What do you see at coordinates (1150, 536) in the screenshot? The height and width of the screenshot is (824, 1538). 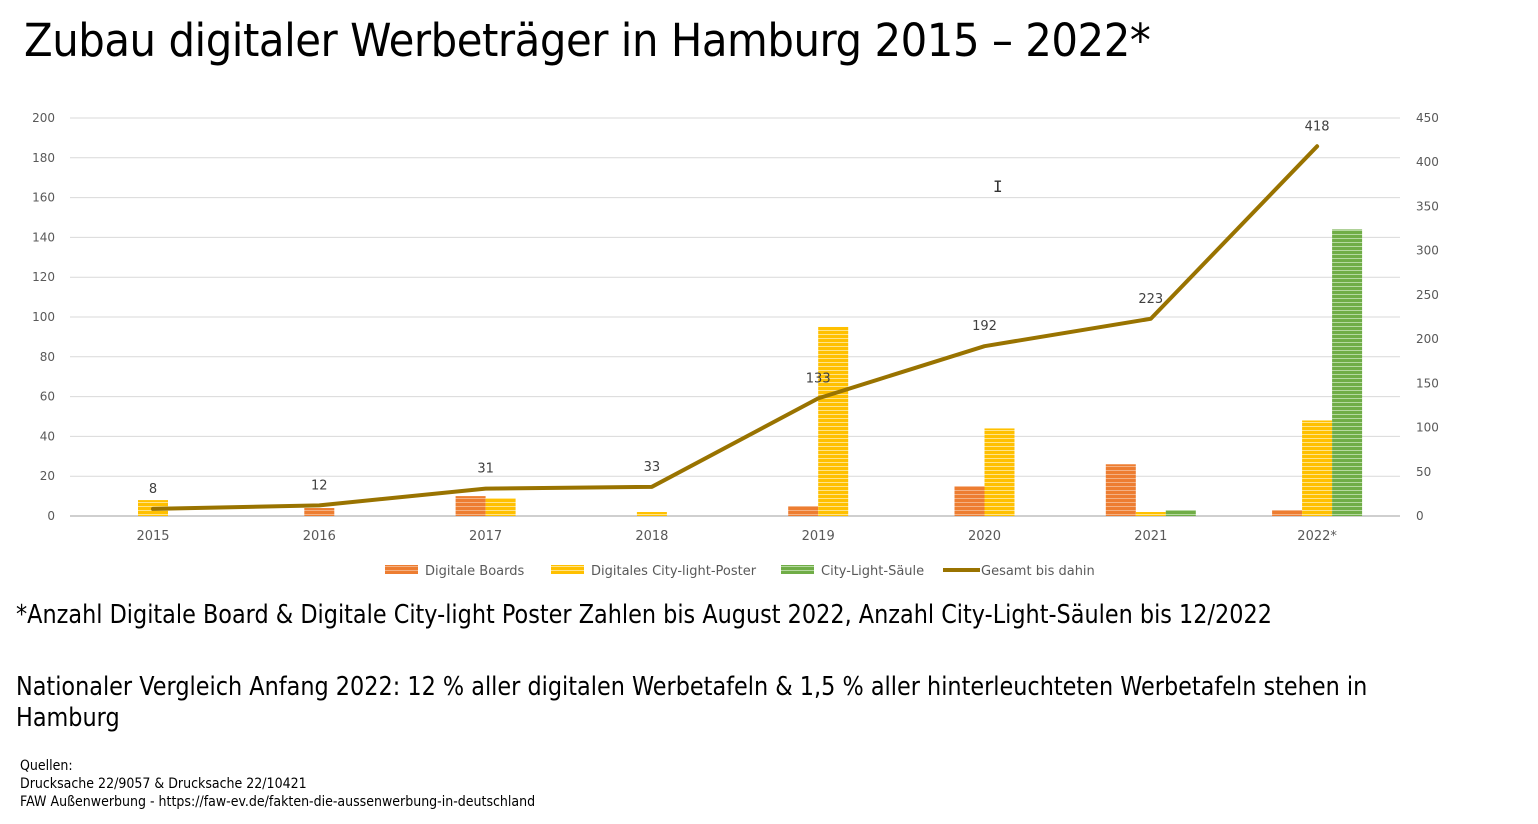 I see `x-tick-label: 2021` at bounding box center [1150, 536].